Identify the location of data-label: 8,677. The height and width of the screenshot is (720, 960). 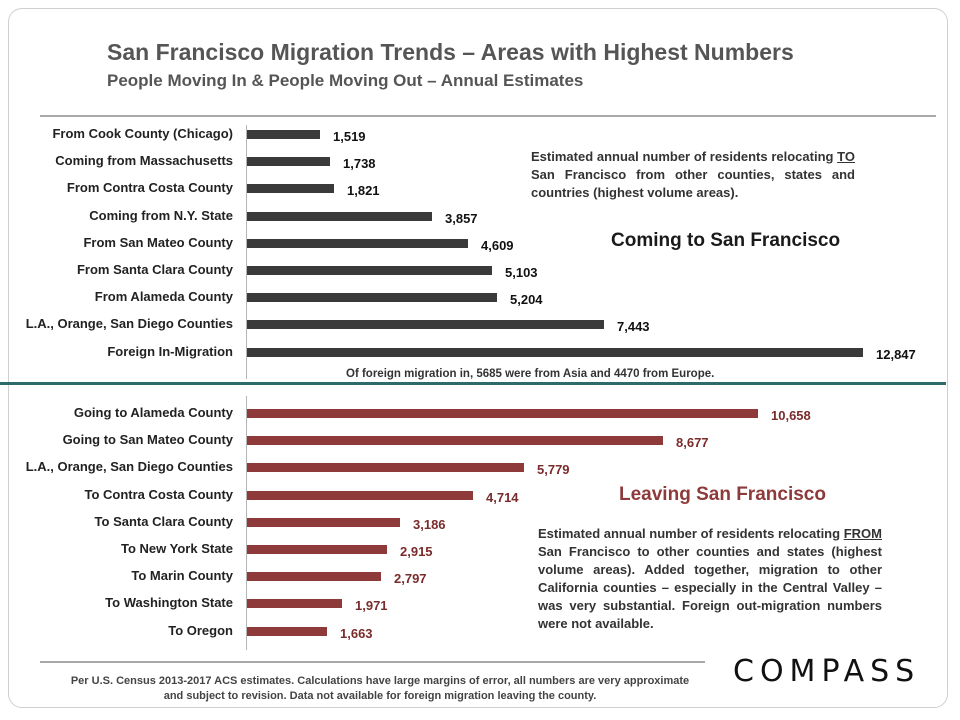
(692, 443).